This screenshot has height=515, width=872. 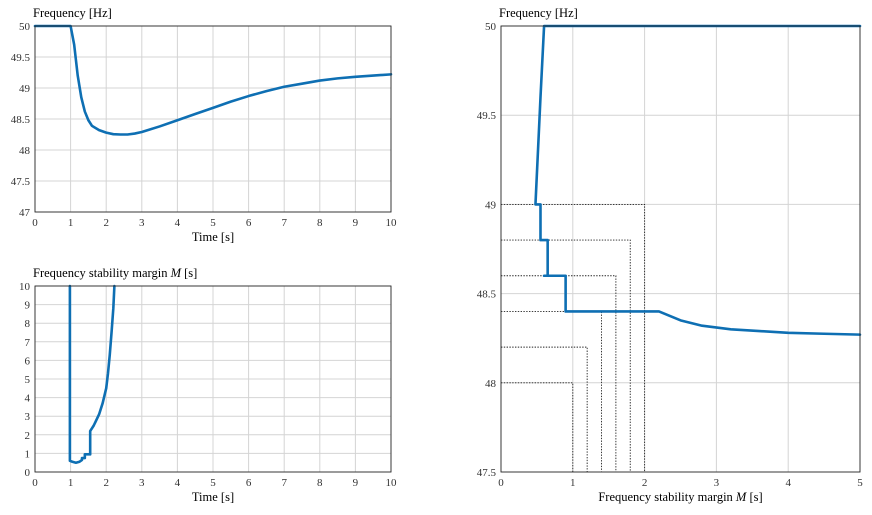 I want to click on y-tick-label: 0, so click(x=28, y=473).